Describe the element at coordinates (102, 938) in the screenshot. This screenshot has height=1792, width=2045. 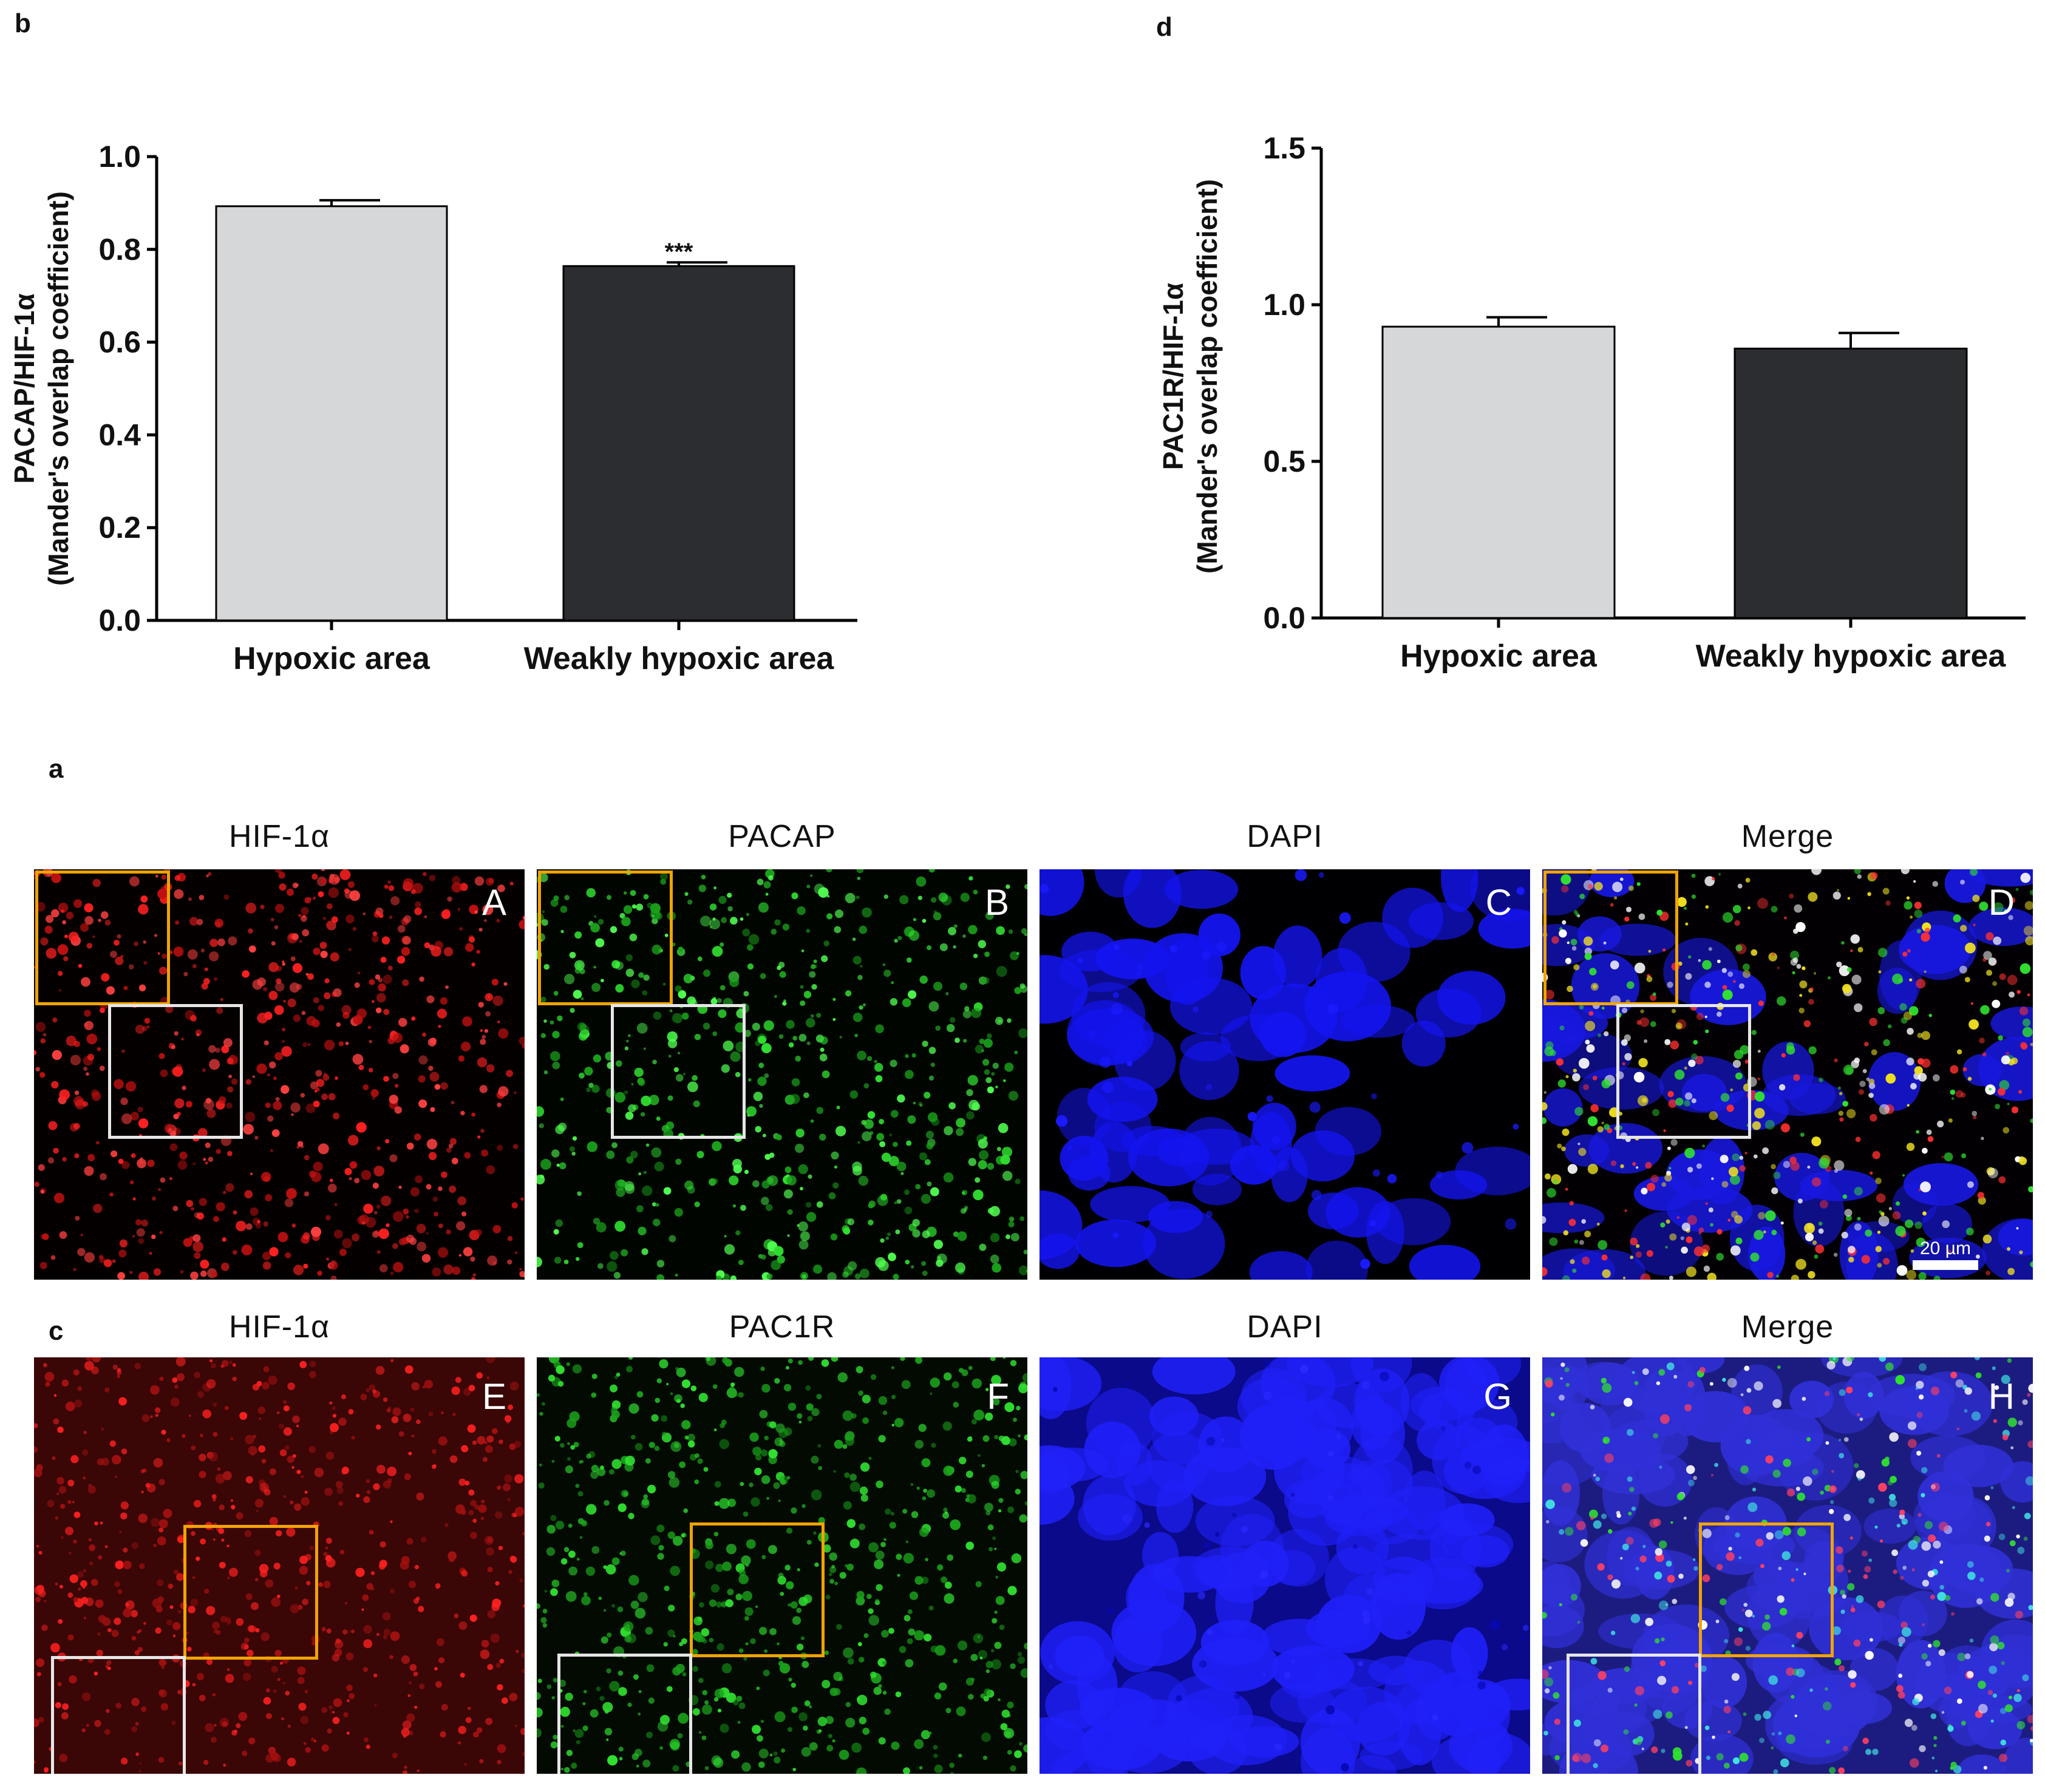
I see `inset-box-orange` at that location.